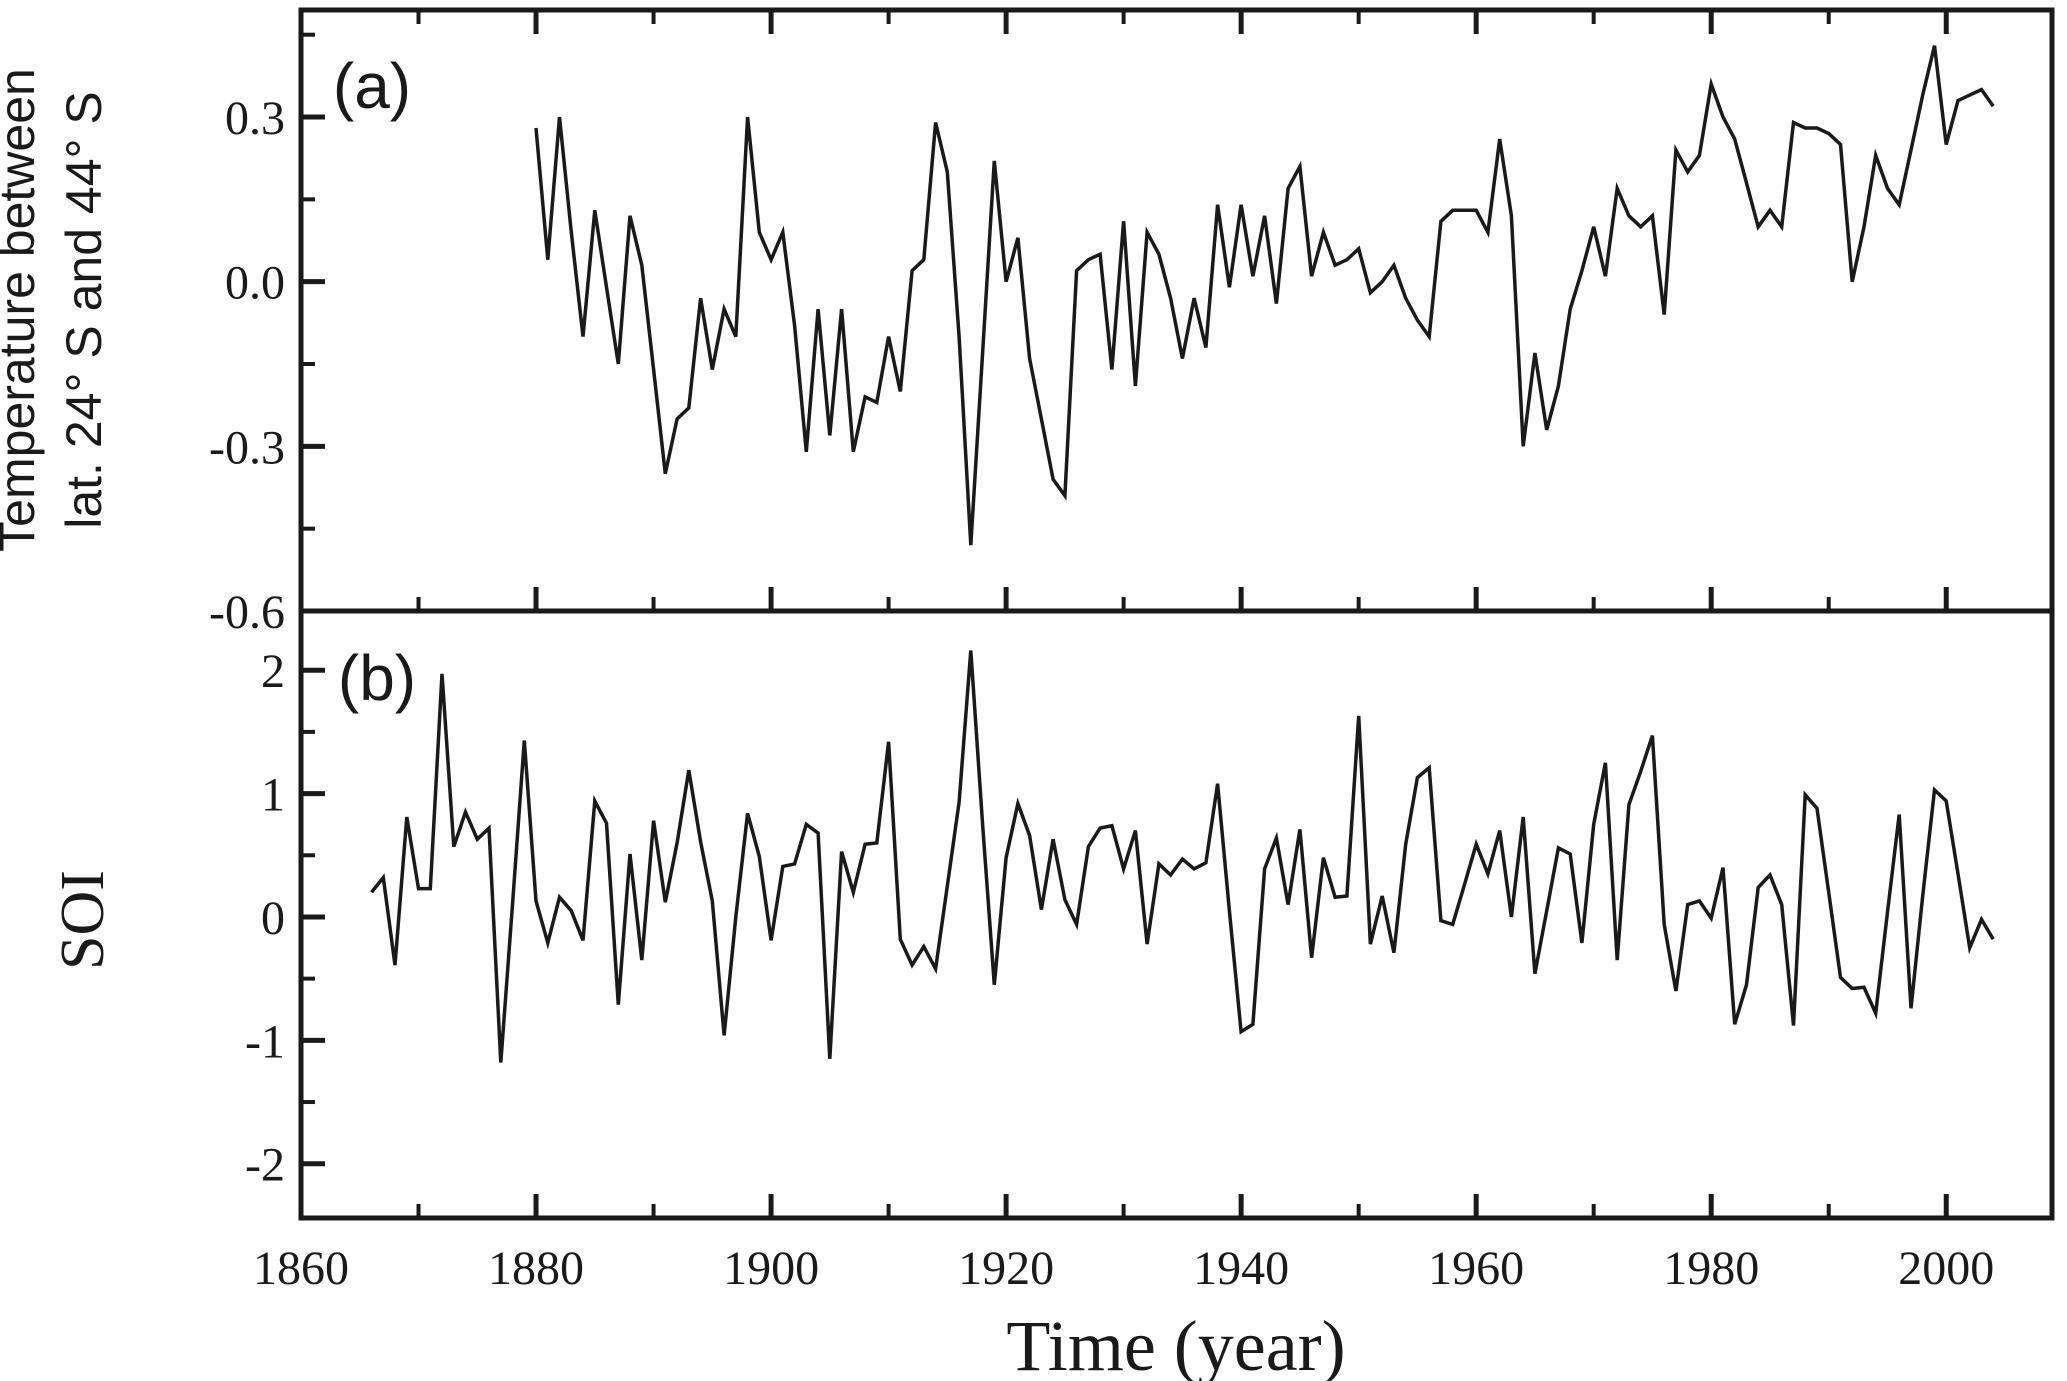 The width and height of the screenshot is (2067, 1381). What do you see at coordinates (1476, 1268) in the screenshot?
I see `x-axis-tick-label: 1960` at bounding box center [1476, 1268].